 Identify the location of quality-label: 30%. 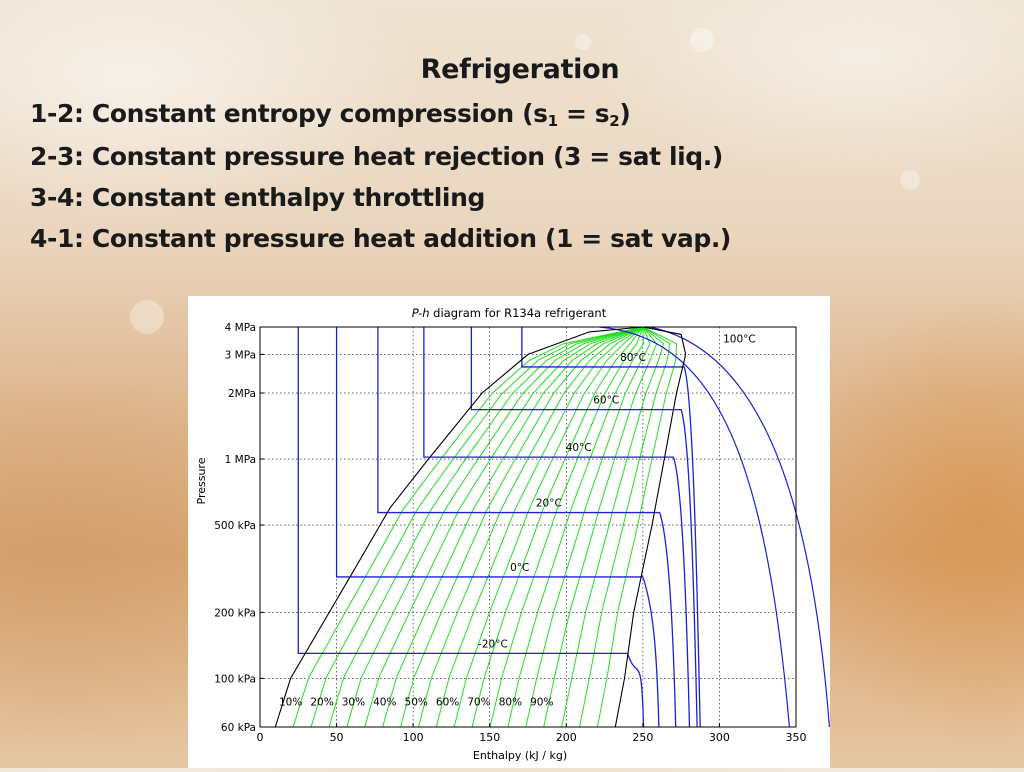
(353, 703).